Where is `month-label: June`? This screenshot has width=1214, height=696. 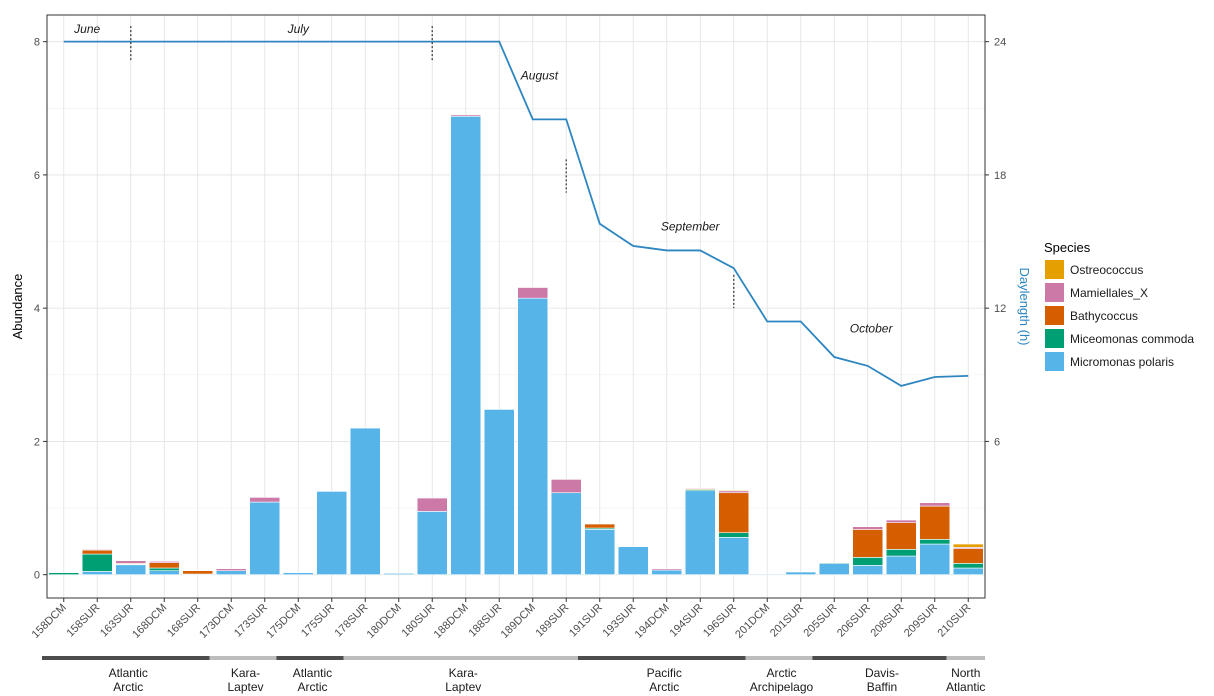 month-label: June is located at coordinates (86, 29).